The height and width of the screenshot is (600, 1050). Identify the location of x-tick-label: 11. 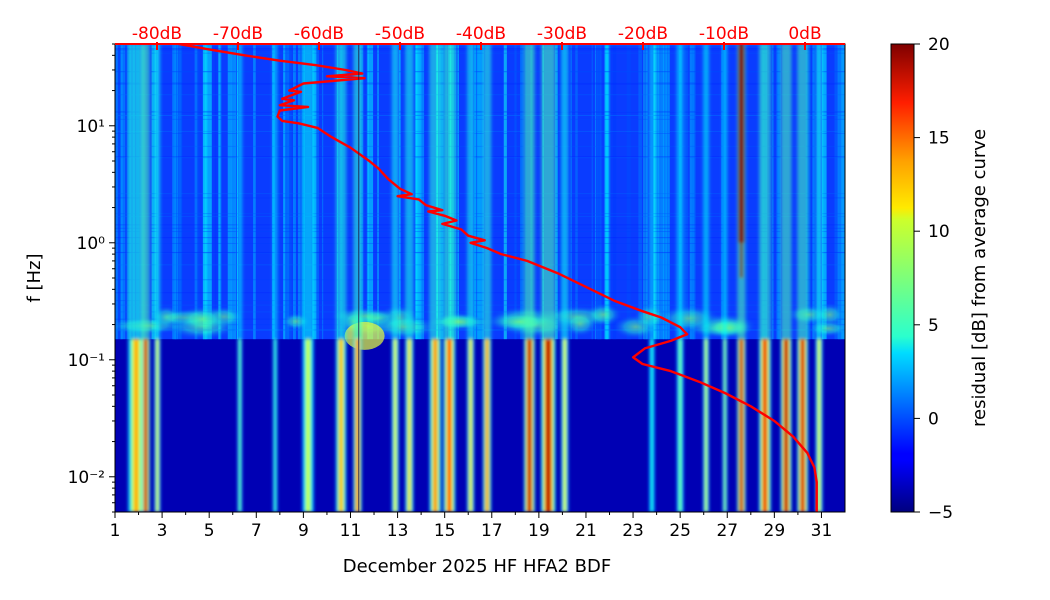
(351, 531).